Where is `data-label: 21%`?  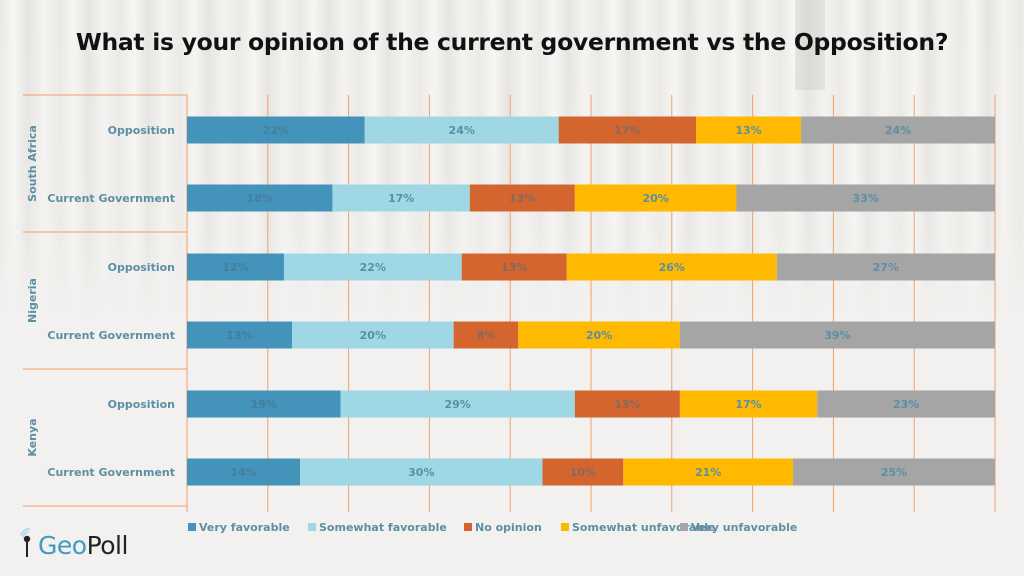
data-label: 21% is located at coordinates (708, 472).